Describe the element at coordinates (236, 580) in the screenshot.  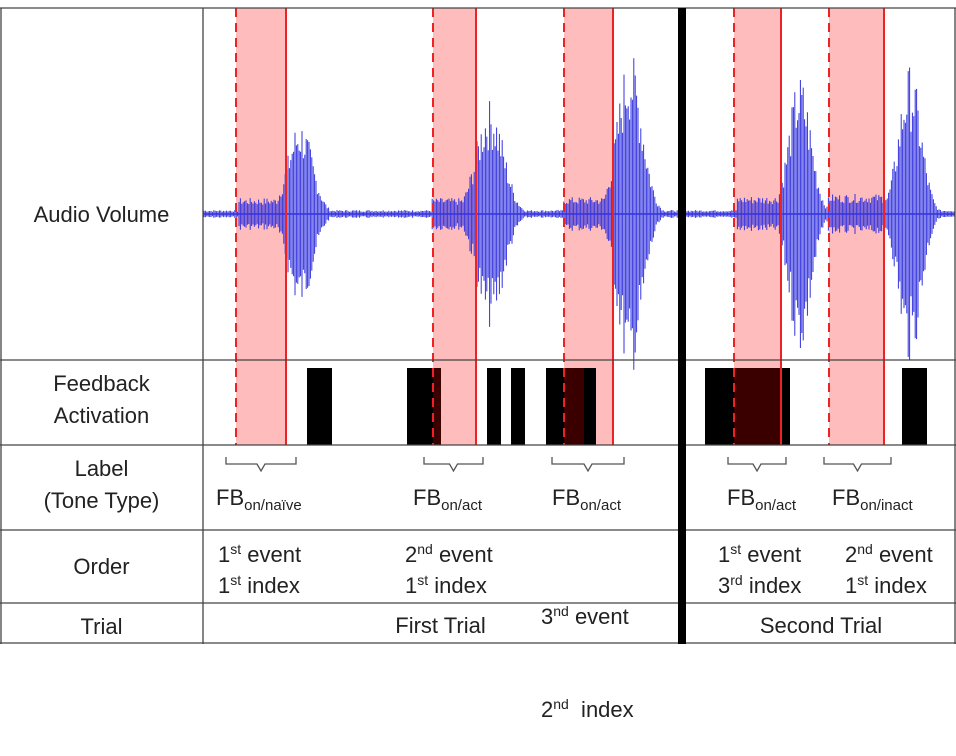
I see `order-cell-1-index-sup: st` at that location.